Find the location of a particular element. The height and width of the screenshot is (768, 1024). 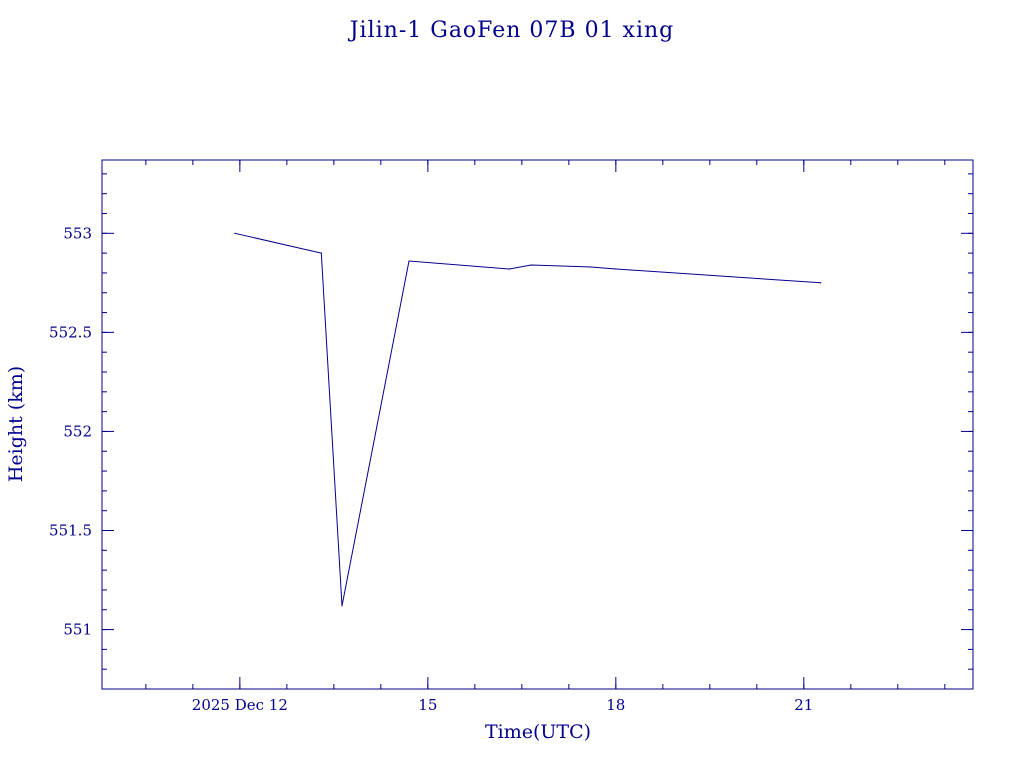

y-tick-label: 553 is located at coordinates (77, 233).